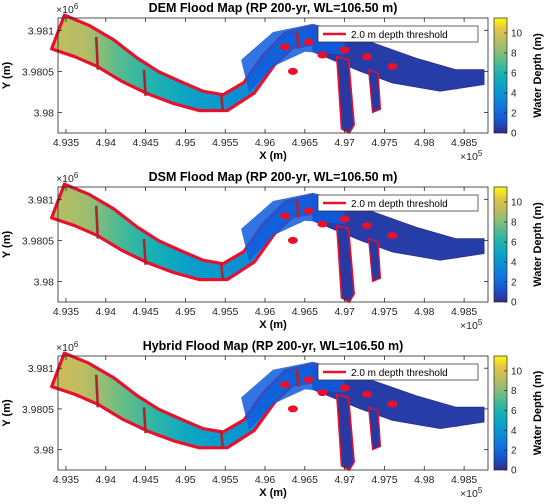 Image resolution: width=550 pixels, height=504 pixels. I want to click on x-tick-label: 4.985, so click(464, 480).